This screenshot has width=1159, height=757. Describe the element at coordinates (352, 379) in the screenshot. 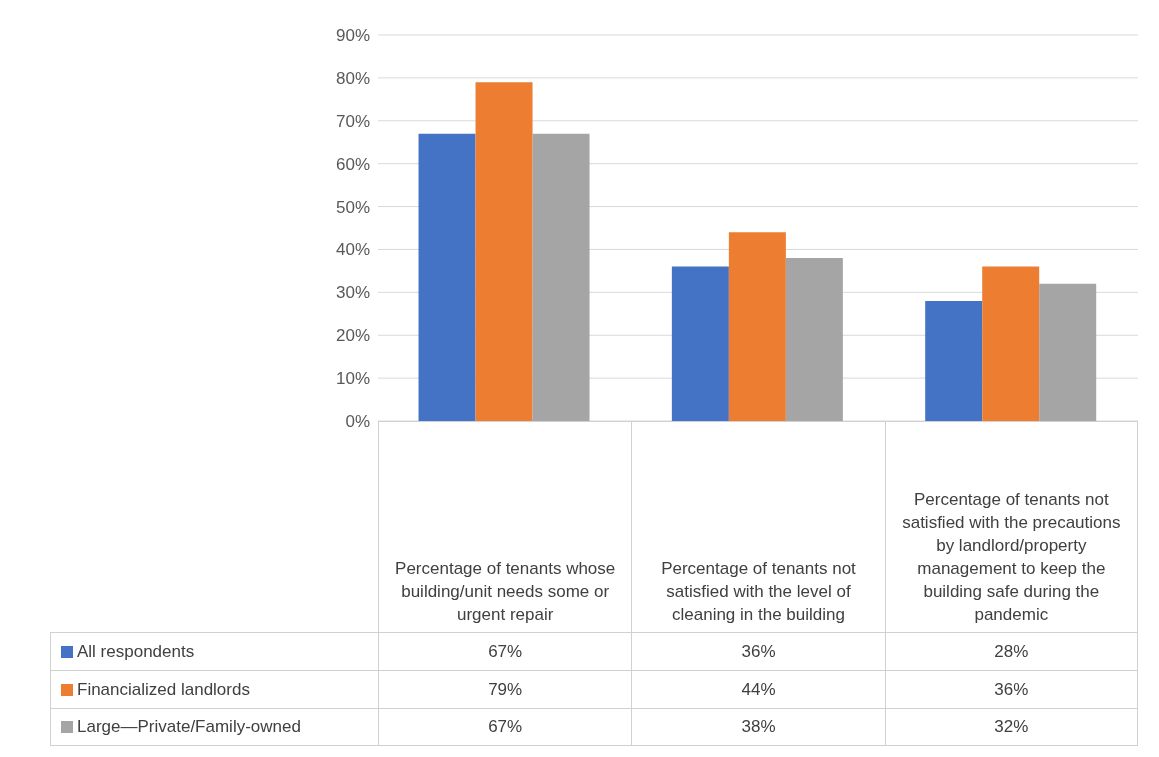

I see `y-tick-label: 10%` at that location.